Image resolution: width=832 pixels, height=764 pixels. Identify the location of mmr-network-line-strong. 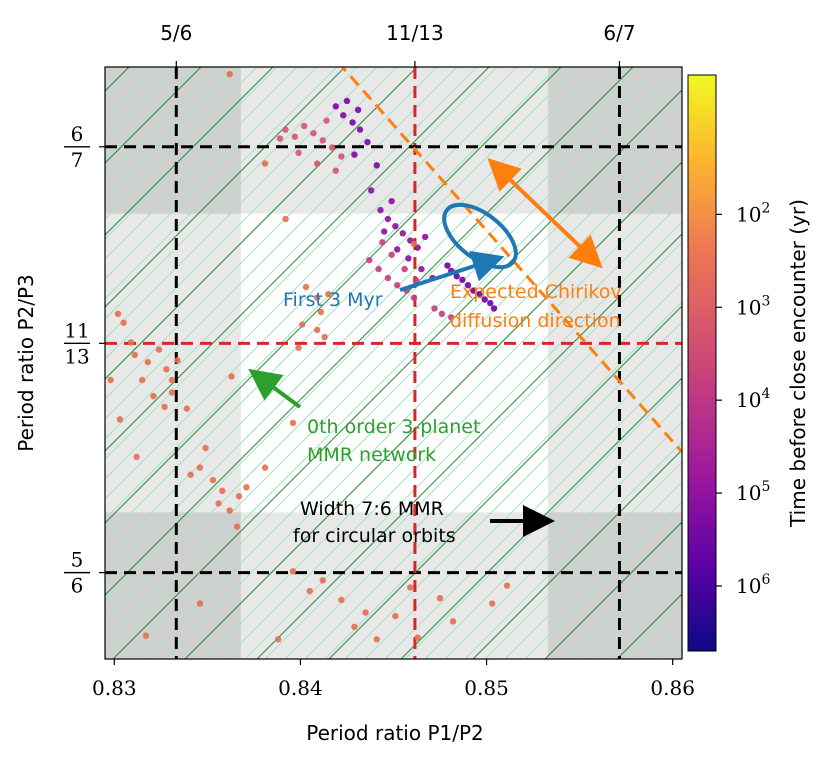
(153, 115).